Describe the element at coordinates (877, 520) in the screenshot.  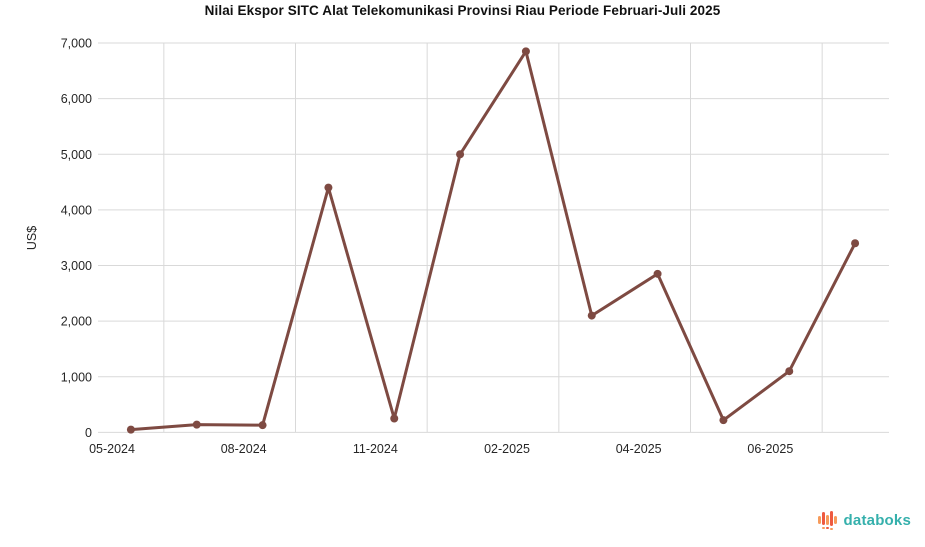
I see `databoks-logo-text: databoks` at that location.